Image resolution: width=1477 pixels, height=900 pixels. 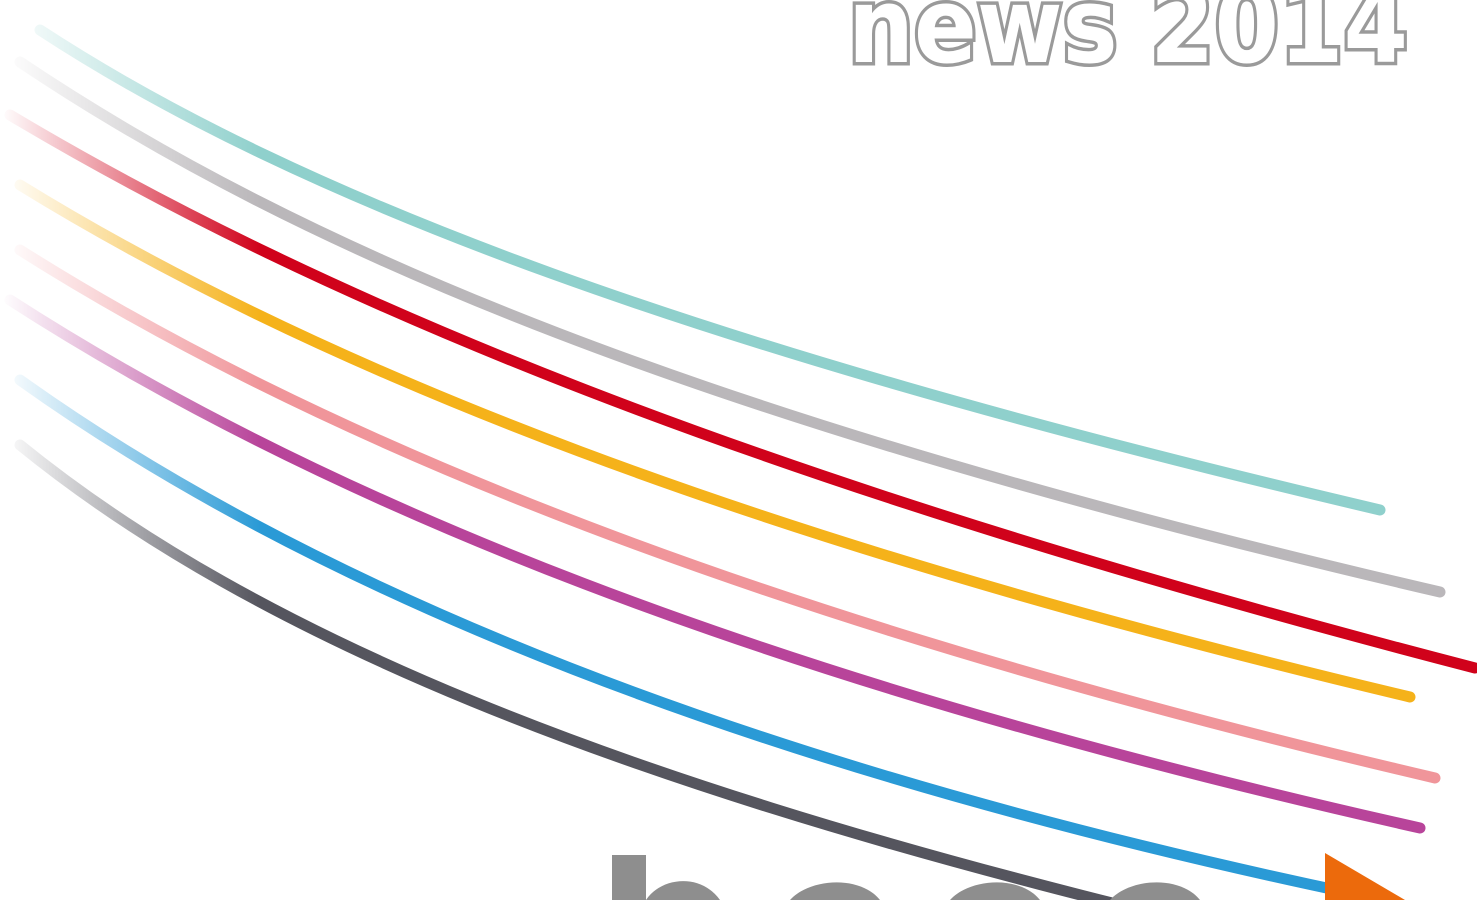 I want to click on logo-letters, so click(x=906, y=877).